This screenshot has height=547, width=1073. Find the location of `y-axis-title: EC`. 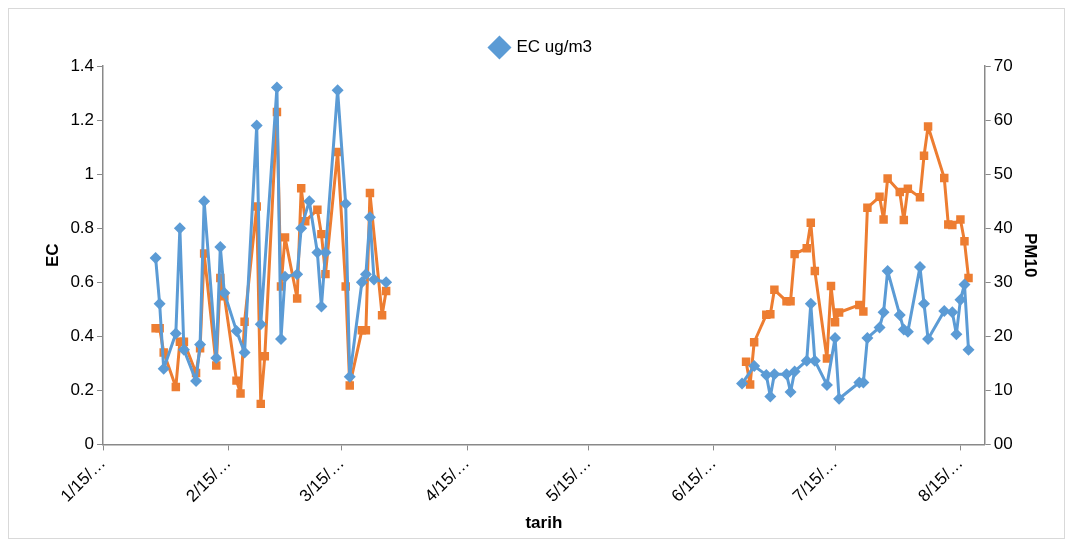

y-axis-title: EC is located at coordinates (52, 255).